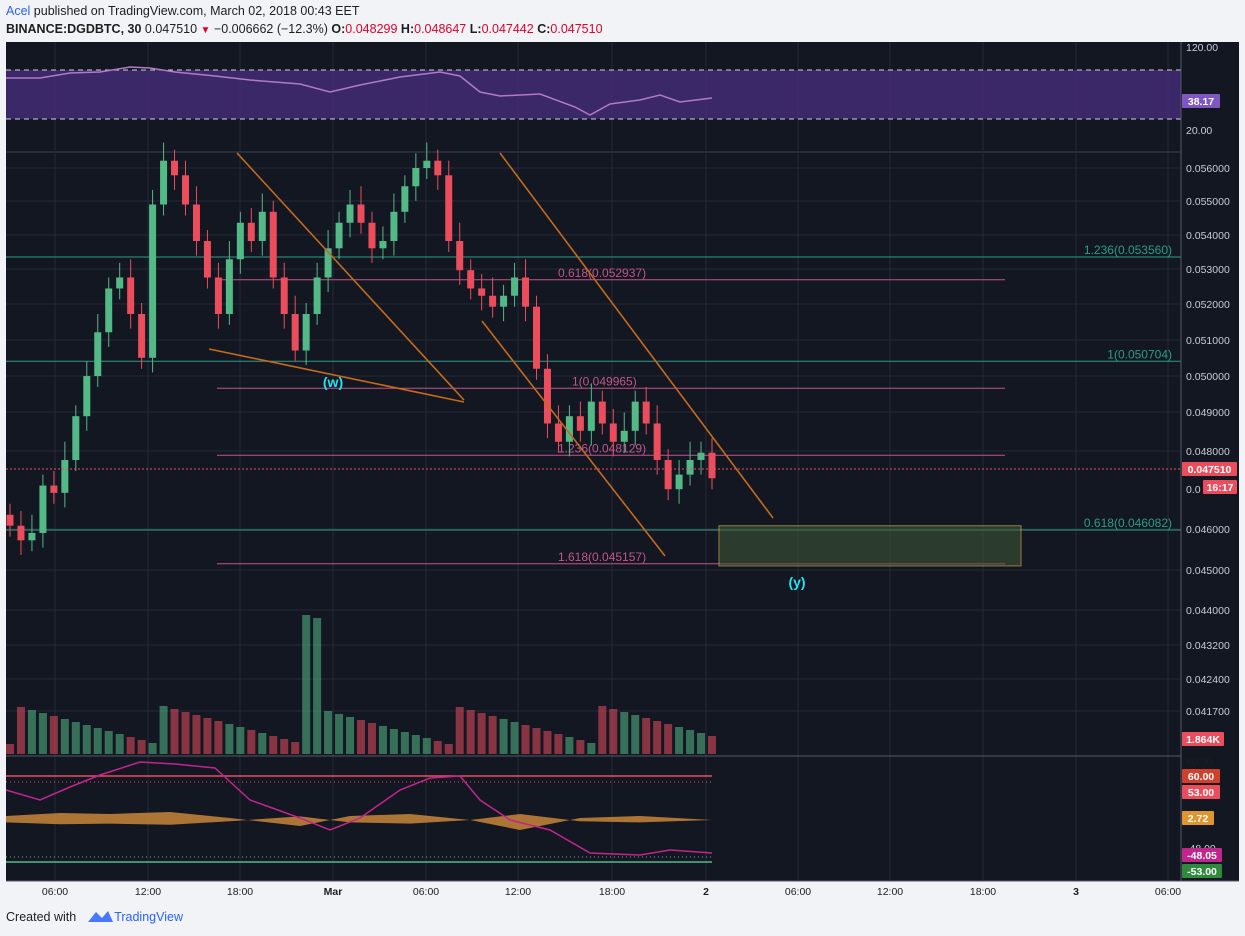  What do you see at coordinates (1208, 712) in the screenshot?
I see `price-tick-label: 0.041700` at bounding box center [1208, 712].